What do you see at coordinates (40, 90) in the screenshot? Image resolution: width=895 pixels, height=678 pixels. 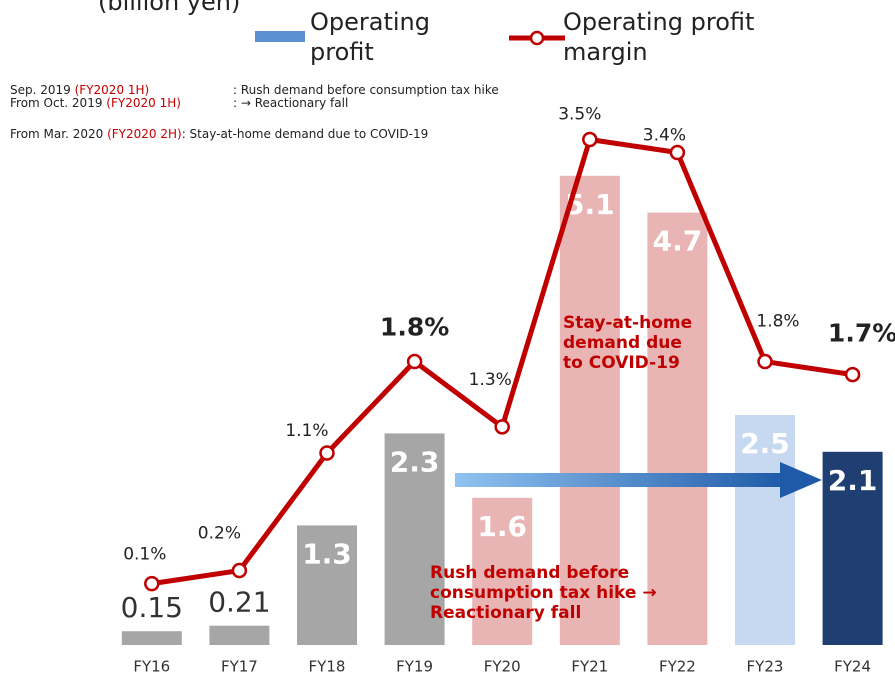 I see `note-period: Sep. 2019` at bounding box center [40, 90].